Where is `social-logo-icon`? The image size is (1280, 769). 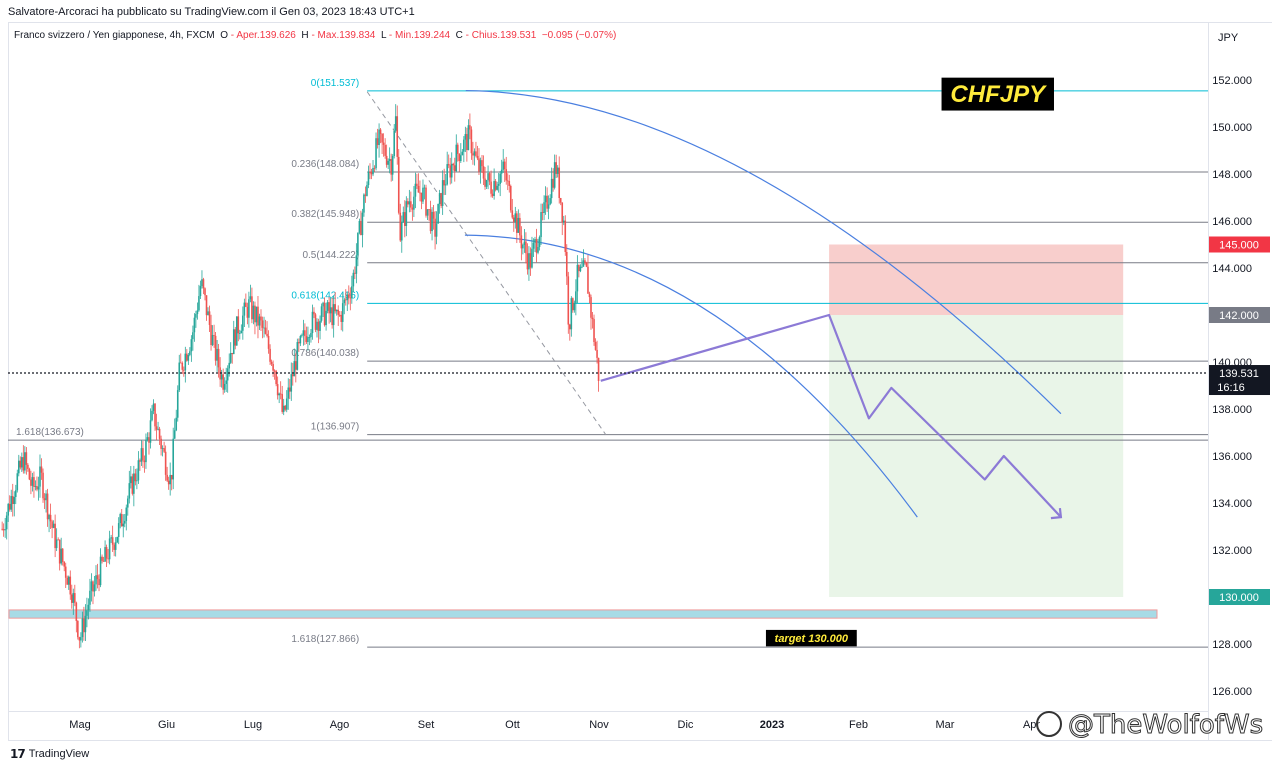
social-logo-icon is located at coordinates (1049, 723).